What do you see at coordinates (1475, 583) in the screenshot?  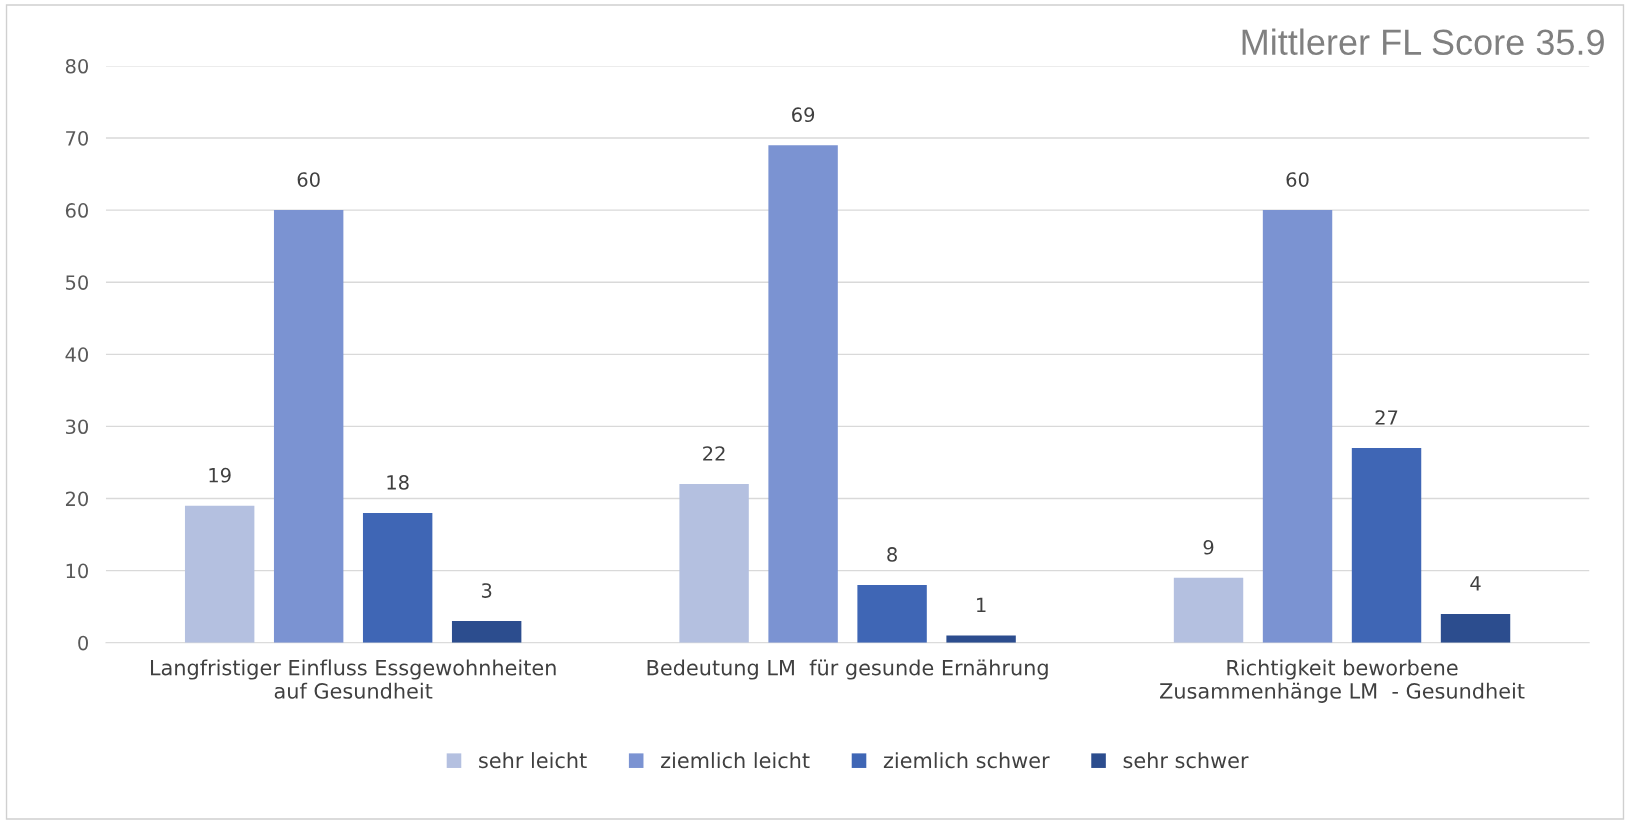 I see `data-label: 4` at bounding box center [1475, 583].